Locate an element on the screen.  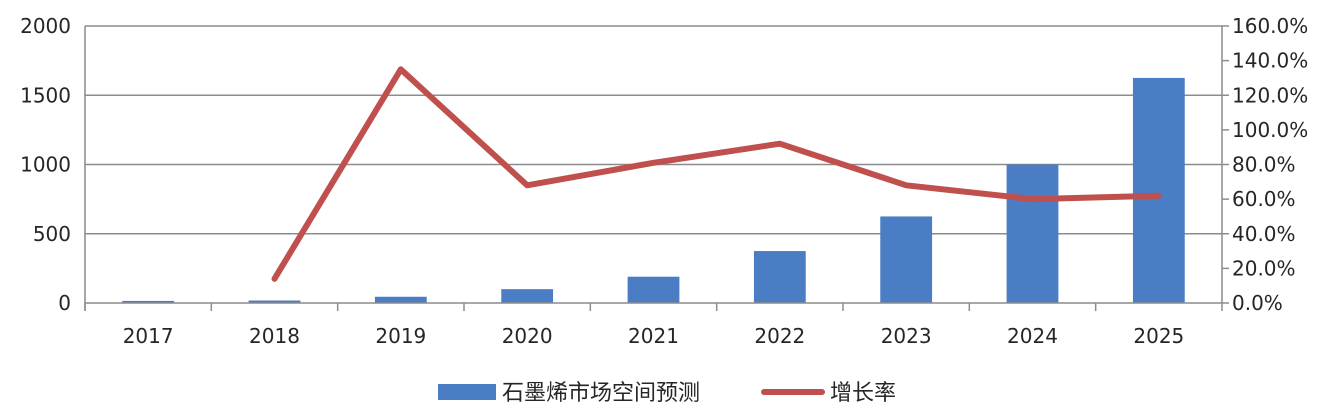
left-tick-label: 1000 is located at coordinates (45, 165).